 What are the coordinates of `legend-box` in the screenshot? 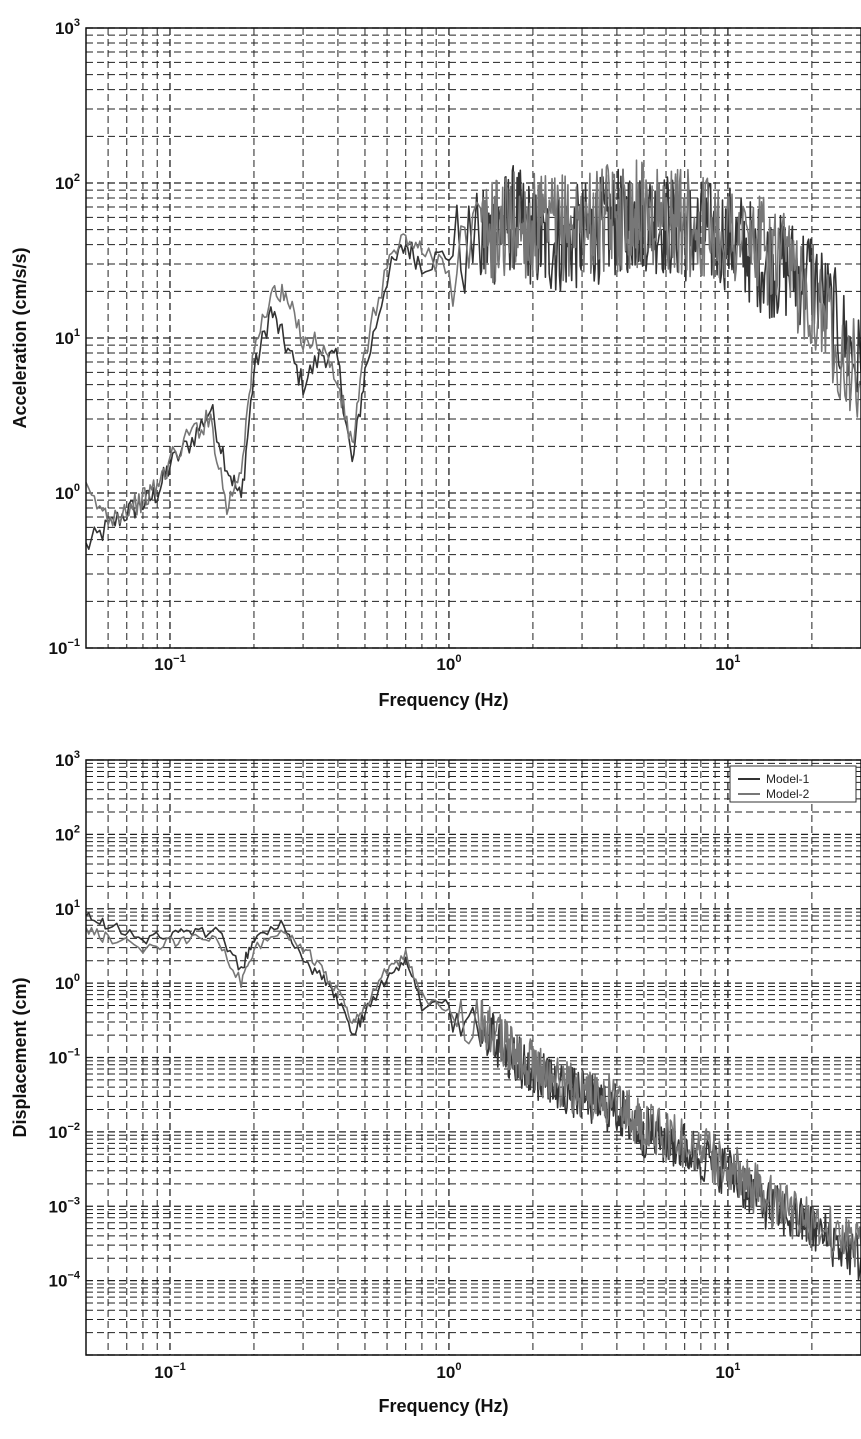 It's located at (793, 784).